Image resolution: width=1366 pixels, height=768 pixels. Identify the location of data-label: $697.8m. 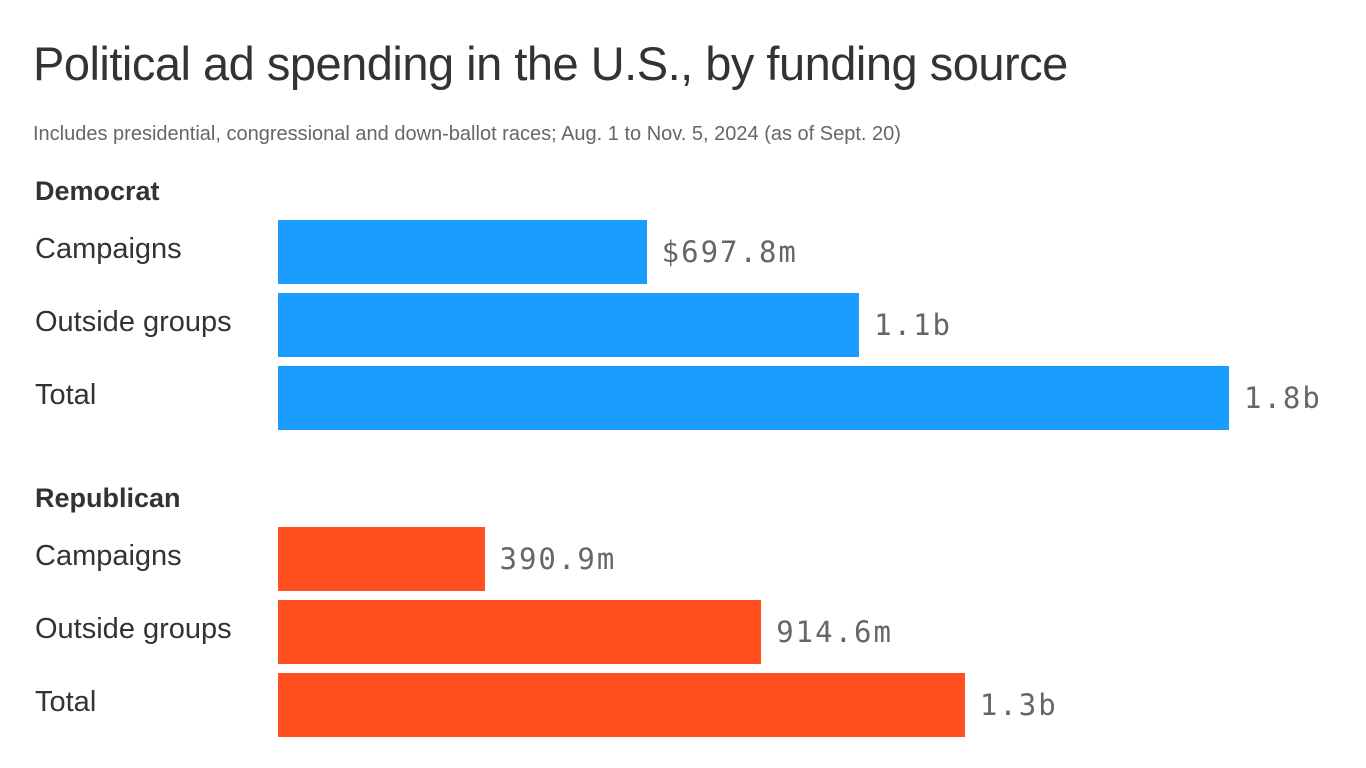
(729, 252).